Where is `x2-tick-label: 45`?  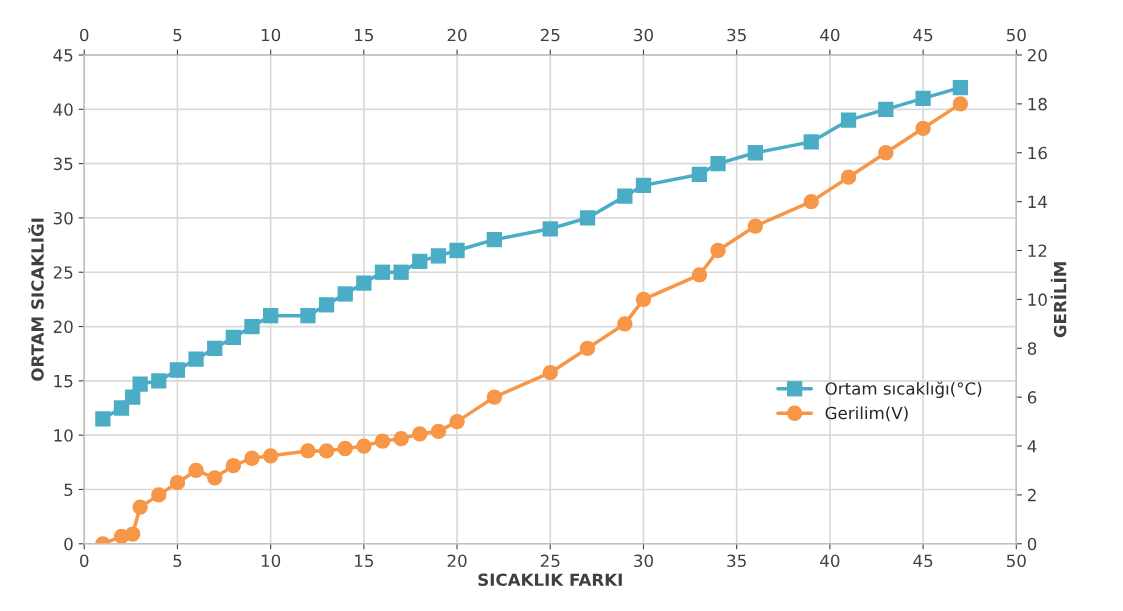
x2-tick-label: 45 is located at coordinates (923, 35).